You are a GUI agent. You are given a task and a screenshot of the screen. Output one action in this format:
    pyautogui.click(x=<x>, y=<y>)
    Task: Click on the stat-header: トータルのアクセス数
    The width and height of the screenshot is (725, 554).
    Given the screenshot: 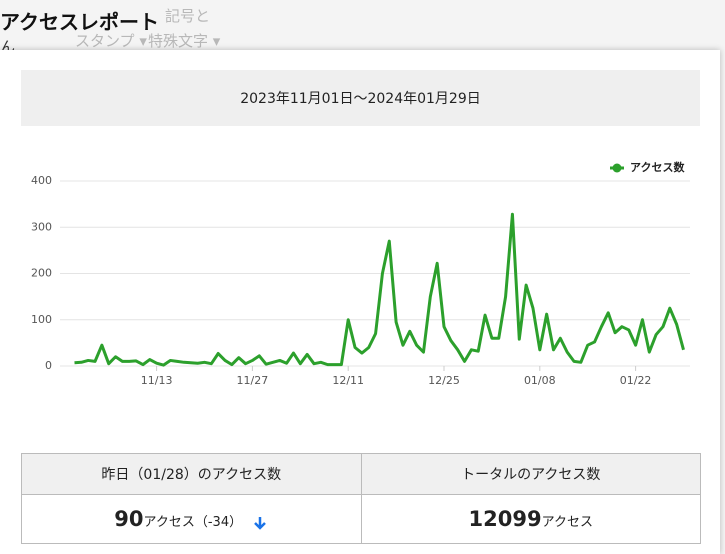 What is the action you would take?
    pyautogui.click(x=530, y=474)
    